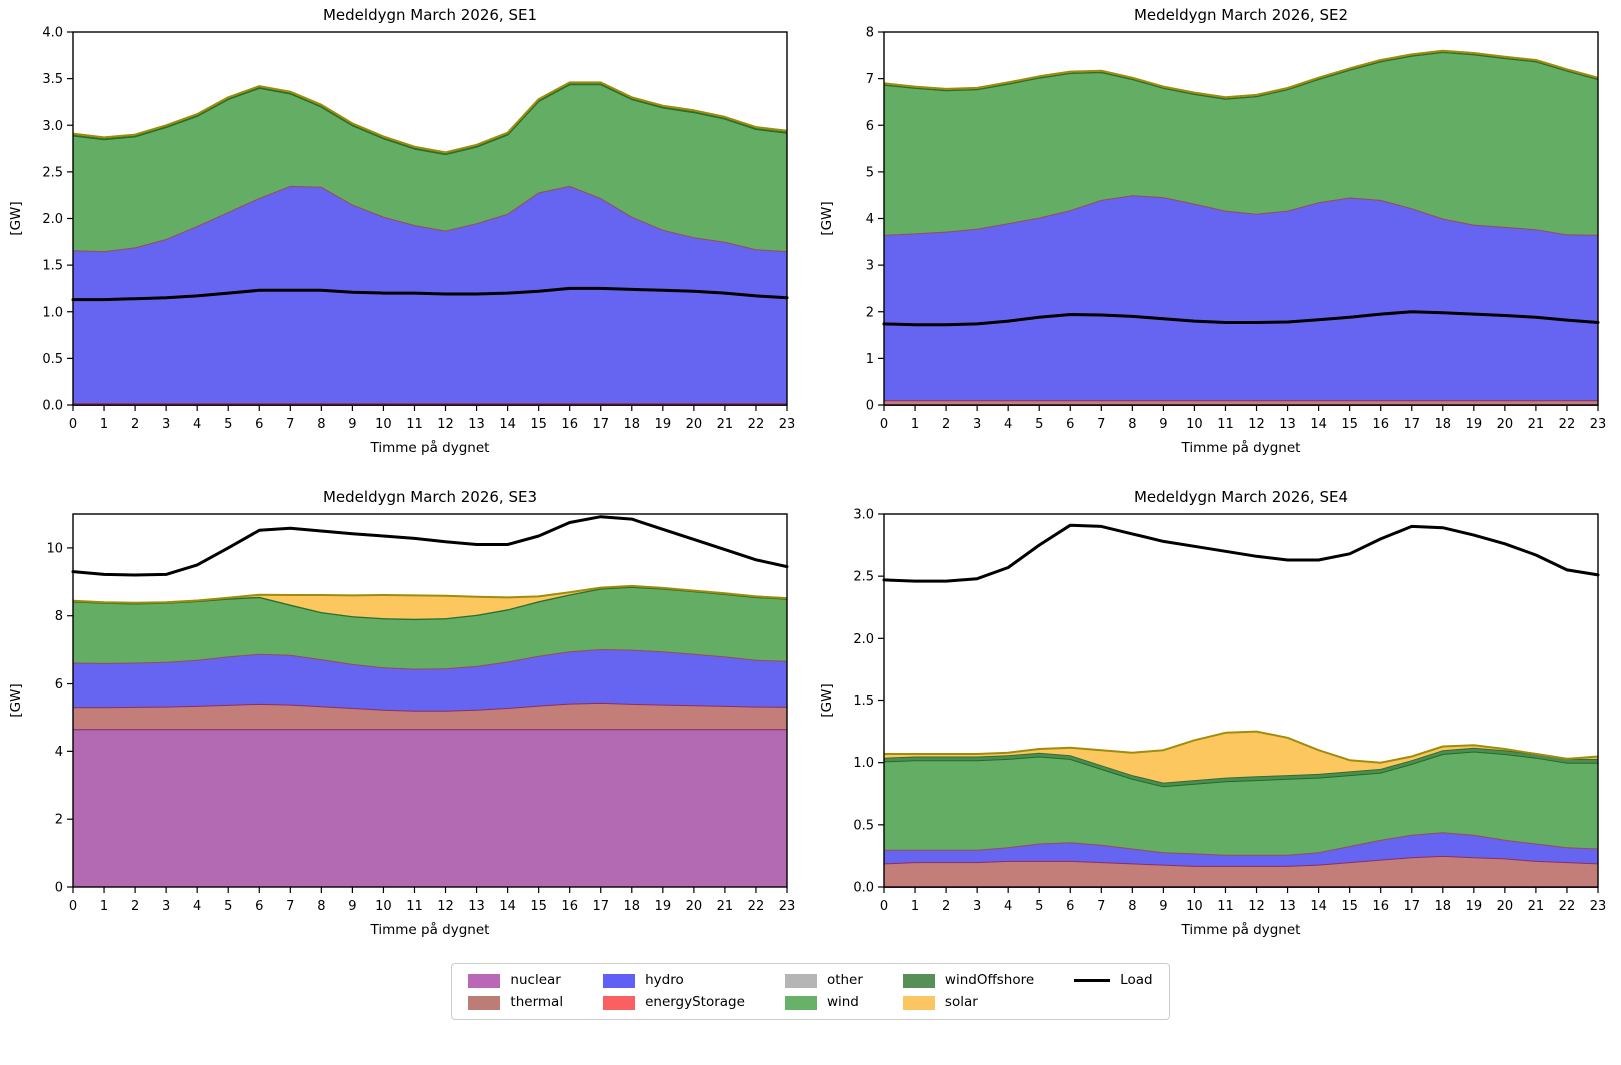 This screenshot has width=1621, height=1065. I want to click on legend-item-wind: wind, so click(823, 1002).